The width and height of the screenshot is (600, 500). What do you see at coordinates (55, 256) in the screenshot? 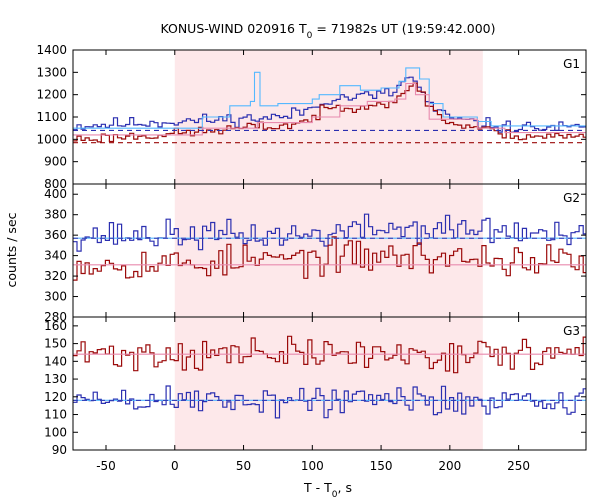
I see `y-tick-label: 340` at bounding box center [55, 256].